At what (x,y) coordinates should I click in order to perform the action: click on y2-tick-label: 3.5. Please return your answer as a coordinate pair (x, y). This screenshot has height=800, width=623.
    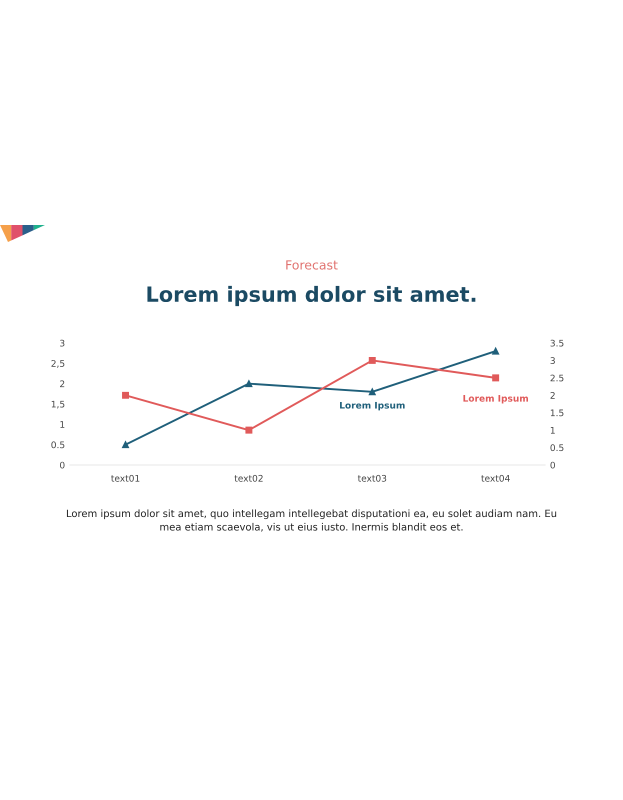
    Looking at the image, I should click on (557, 343).